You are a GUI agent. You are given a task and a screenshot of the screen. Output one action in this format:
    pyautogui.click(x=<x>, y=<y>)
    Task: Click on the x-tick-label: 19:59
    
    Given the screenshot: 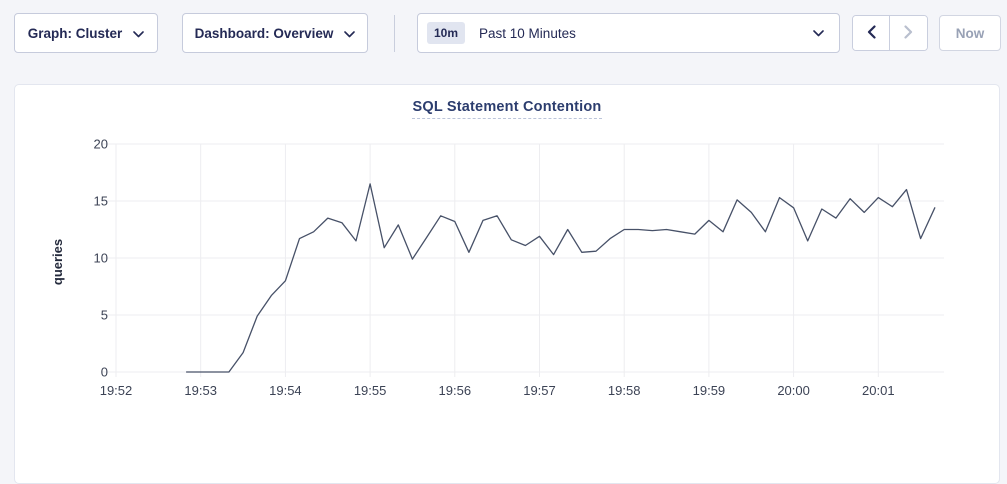 What is the action you would take?
    pyautogui.click(x=709, y=390)
    